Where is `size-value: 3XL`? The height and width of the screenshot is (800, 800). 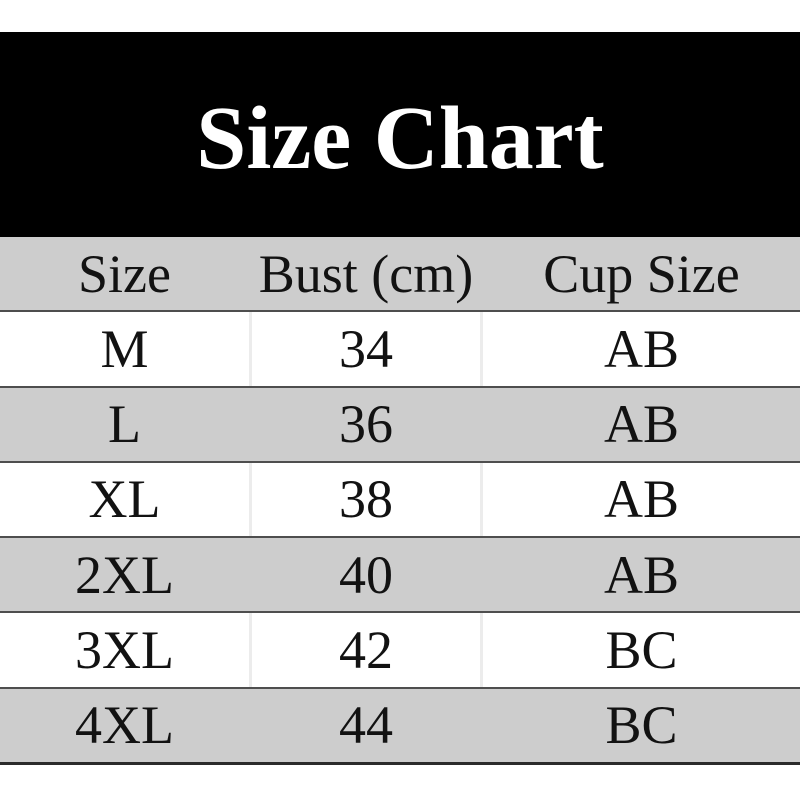
size-value: 3XL is located at coordinates (124, 650).